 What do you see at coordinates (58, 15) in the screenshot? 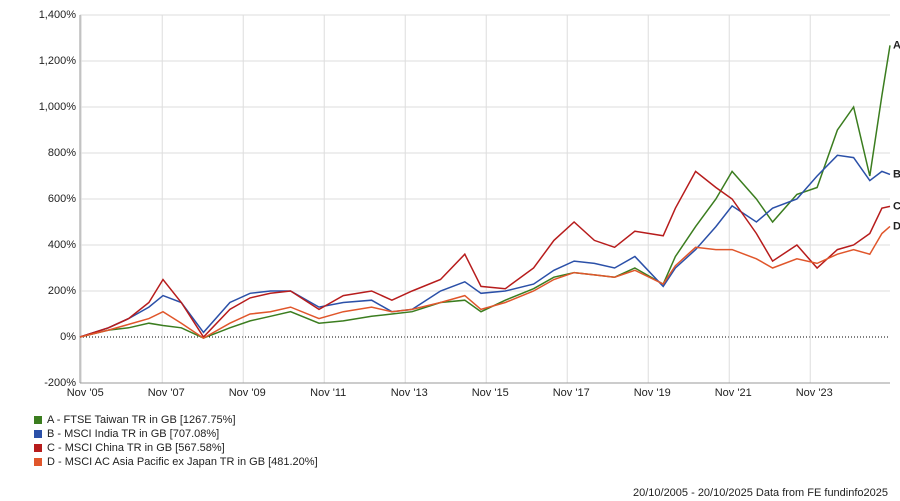
I see `y-tick-label: 1,400%` at bounding box center [58, 15].